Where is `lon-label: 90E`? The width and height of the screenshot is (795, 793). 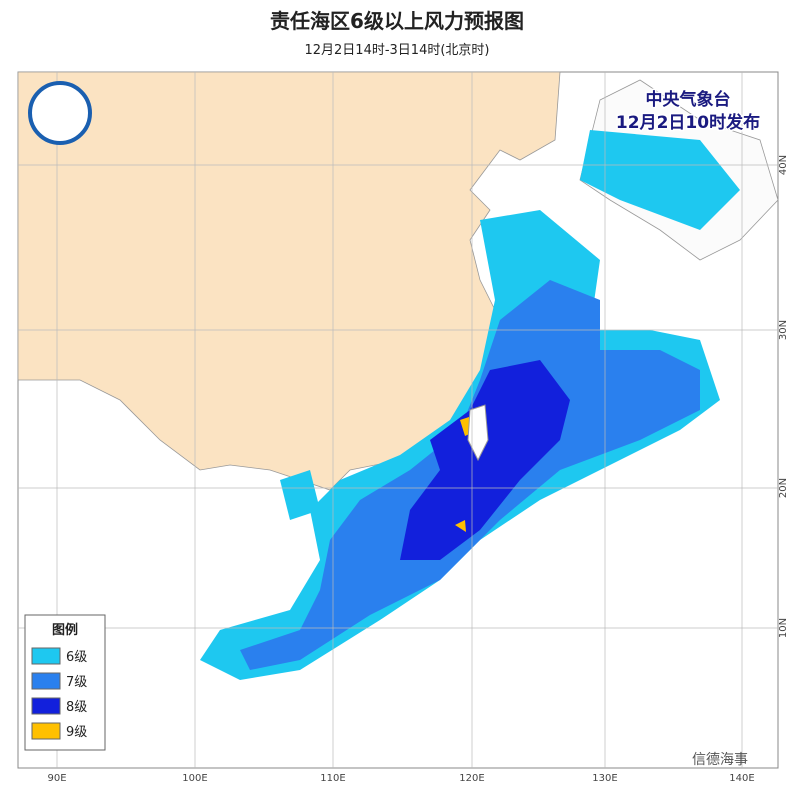 lon-label: 90E is located at coordinates (56, 778).